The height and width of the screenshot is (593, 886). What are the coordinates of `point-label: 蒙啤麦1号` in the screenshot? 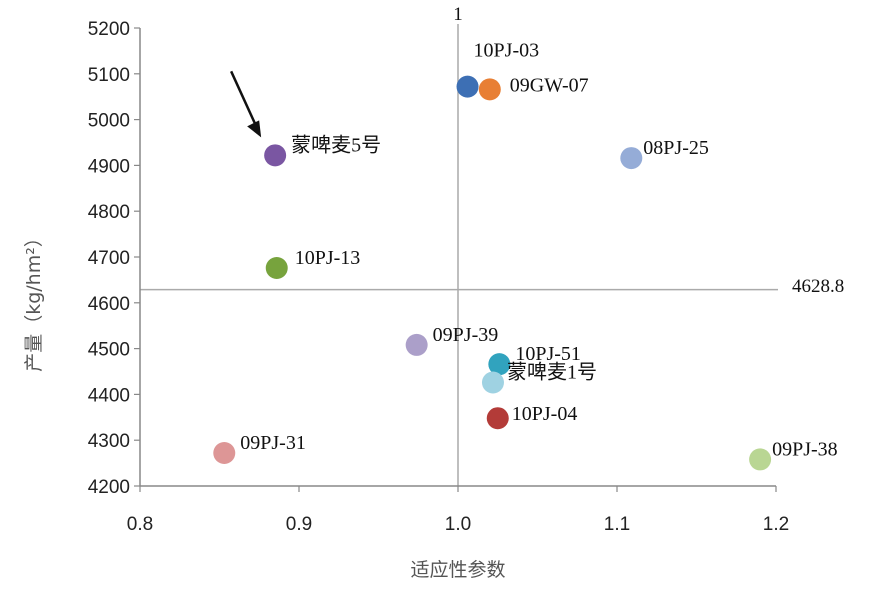 It's located at (552, 371).